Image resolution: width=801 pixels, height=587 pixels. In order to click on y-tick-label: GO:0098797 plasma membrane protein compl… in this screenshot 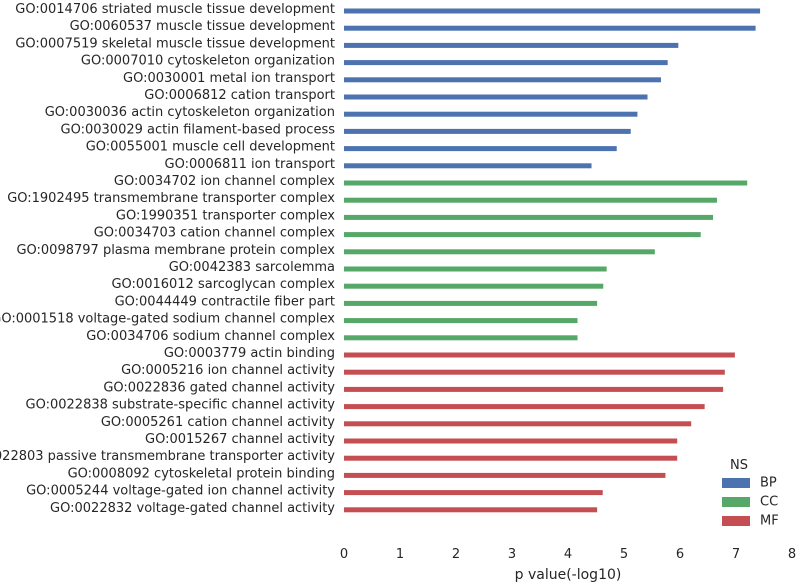, I will do `click(175, 250)`.